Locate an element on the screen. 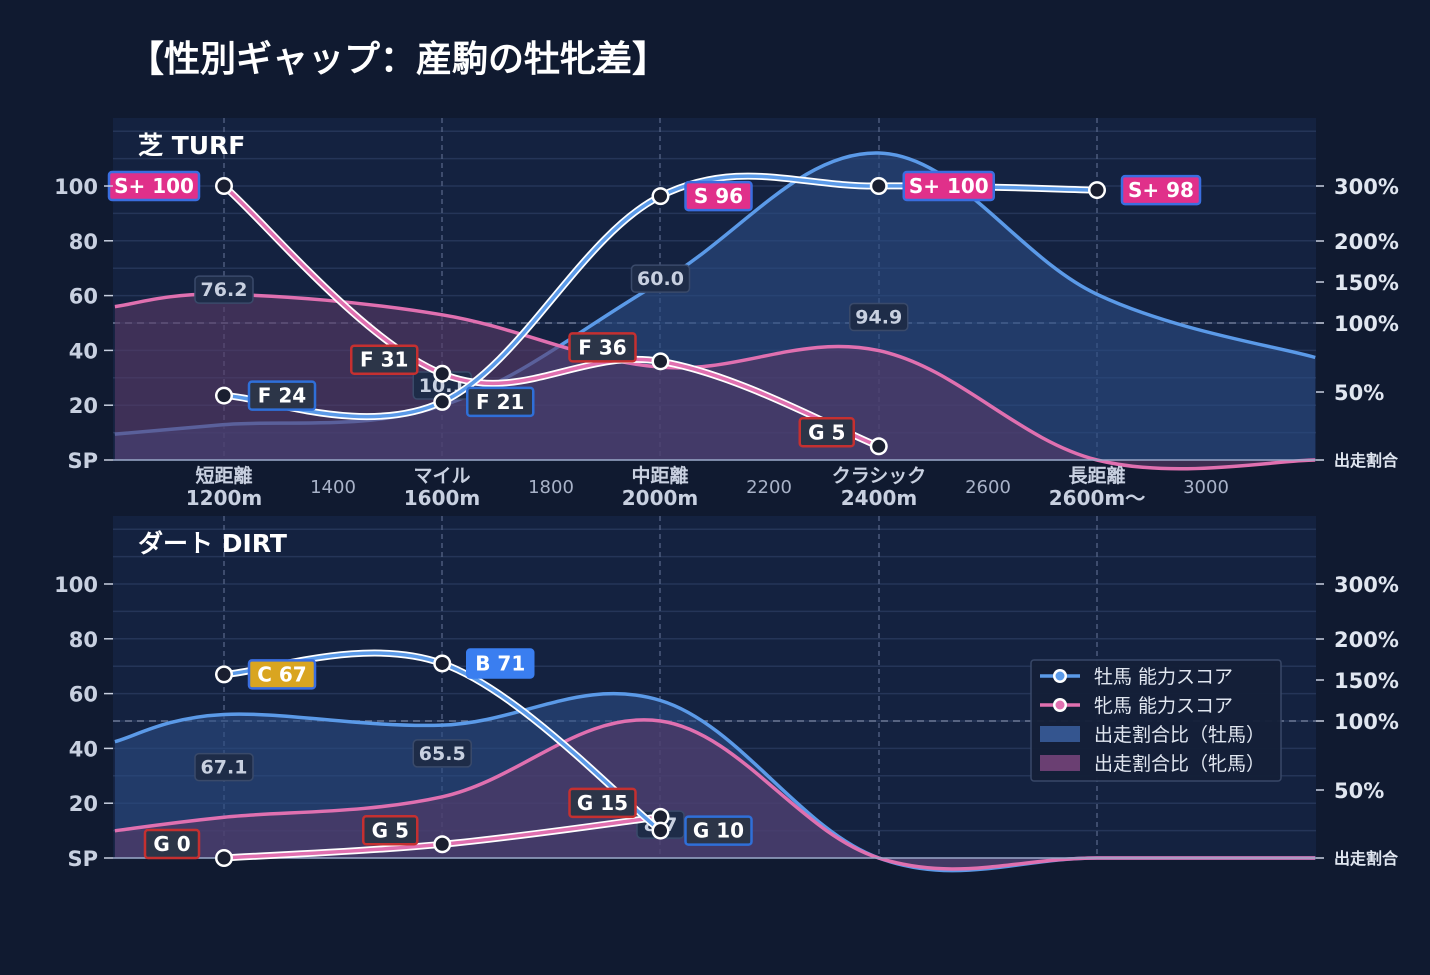 Image resolution: width=1430 pixels, height=975 pixels. x-category-distance: 1600m is located at coordinates (442, 498).